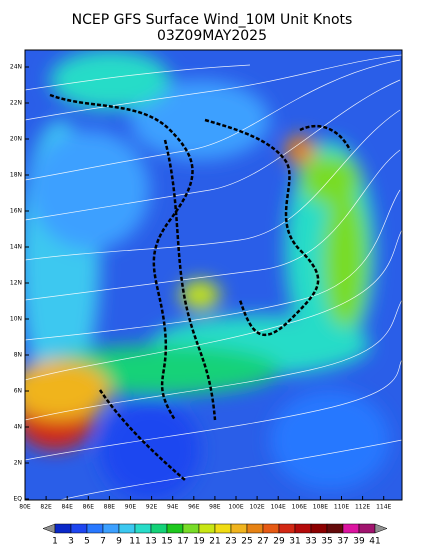 The image size is (425, 554). What do you see at coordinates (67, 507) in the screenshot?
I see `x-label: 84E` at bounding box center [67, 507].